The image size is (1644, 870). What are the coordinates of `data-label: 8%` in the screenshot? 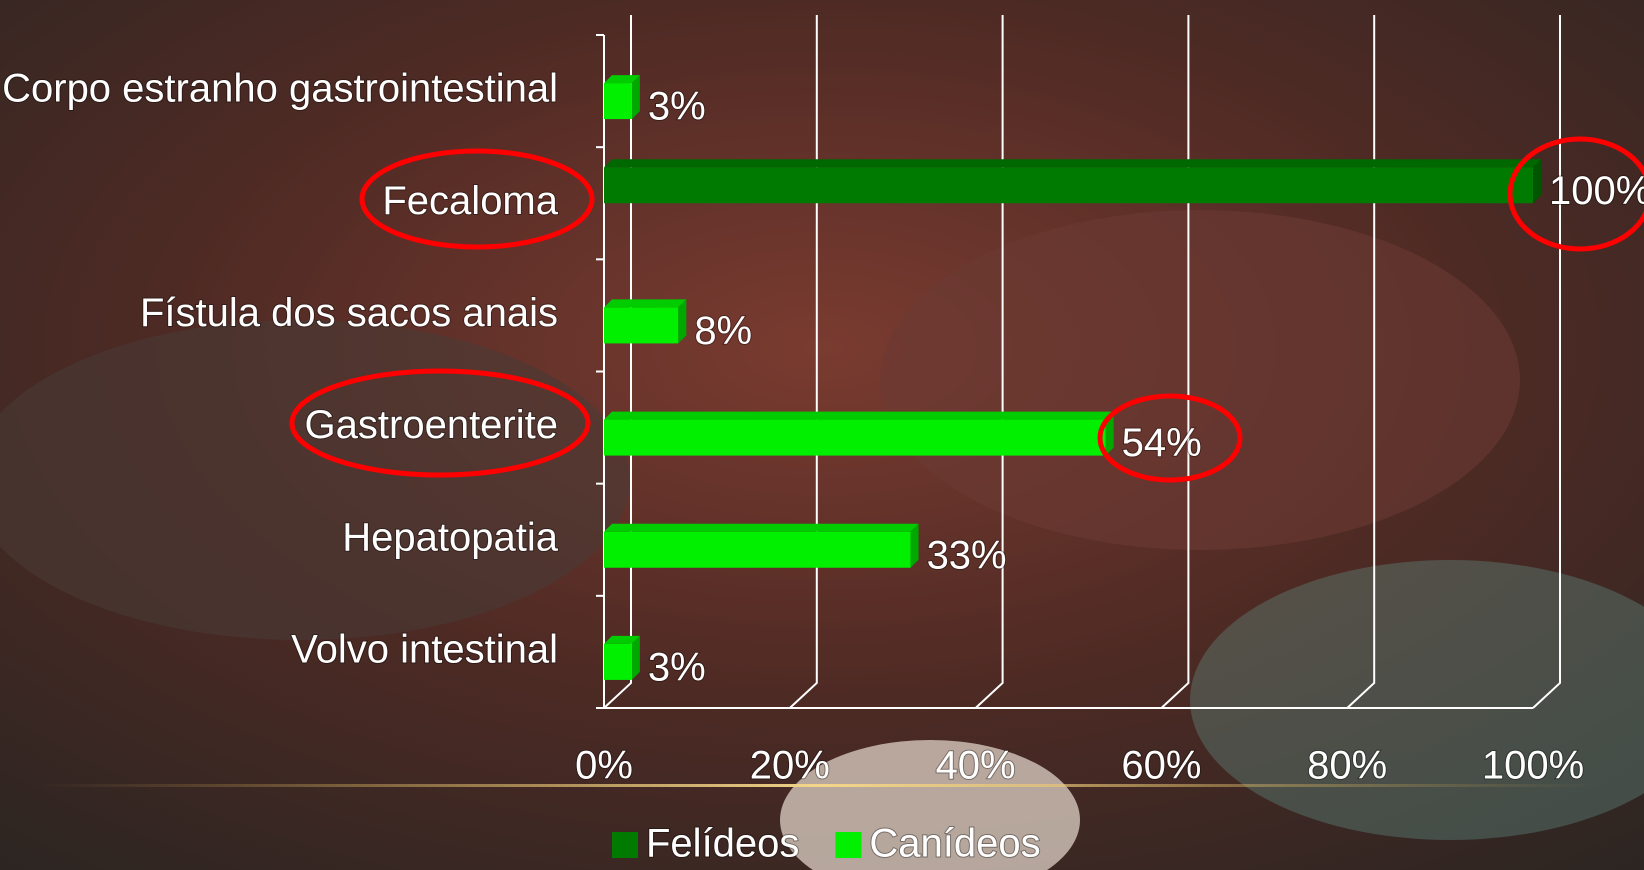 It's located at (723, 331).